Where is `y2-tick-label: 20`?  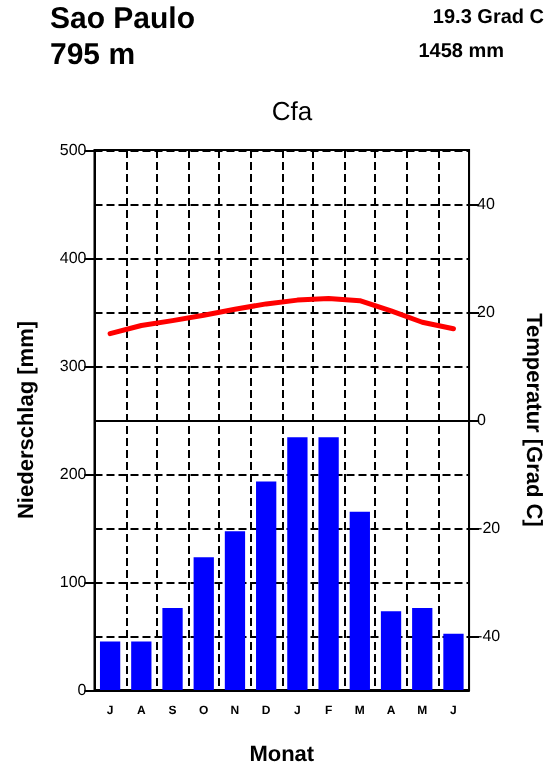
y2-tick-label: 20 is located at coordinates (486, 312).